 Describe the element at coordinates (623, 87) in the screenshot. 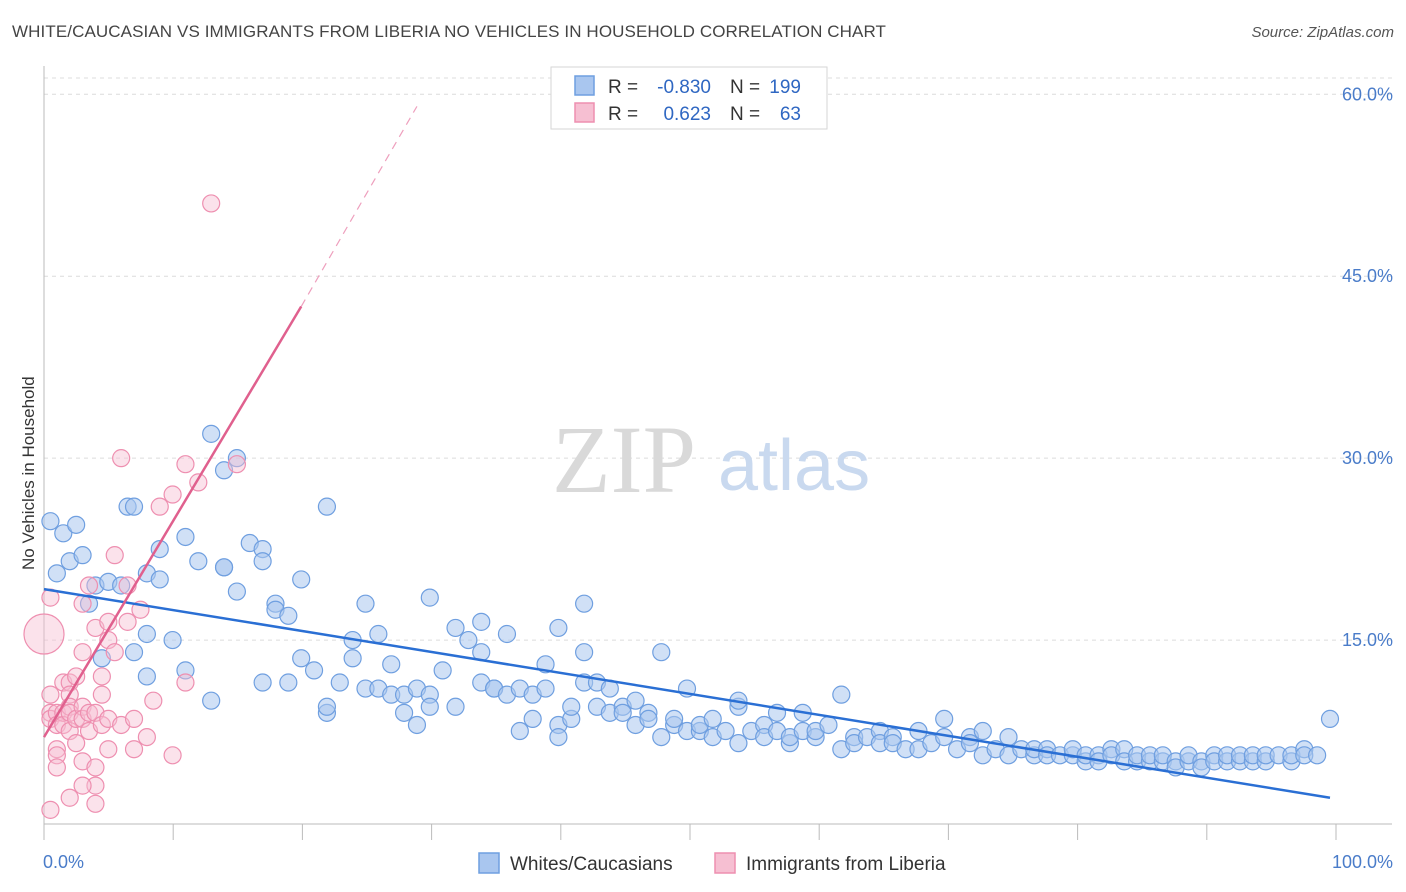

I see `legend-r-label-1: R =` at that location.